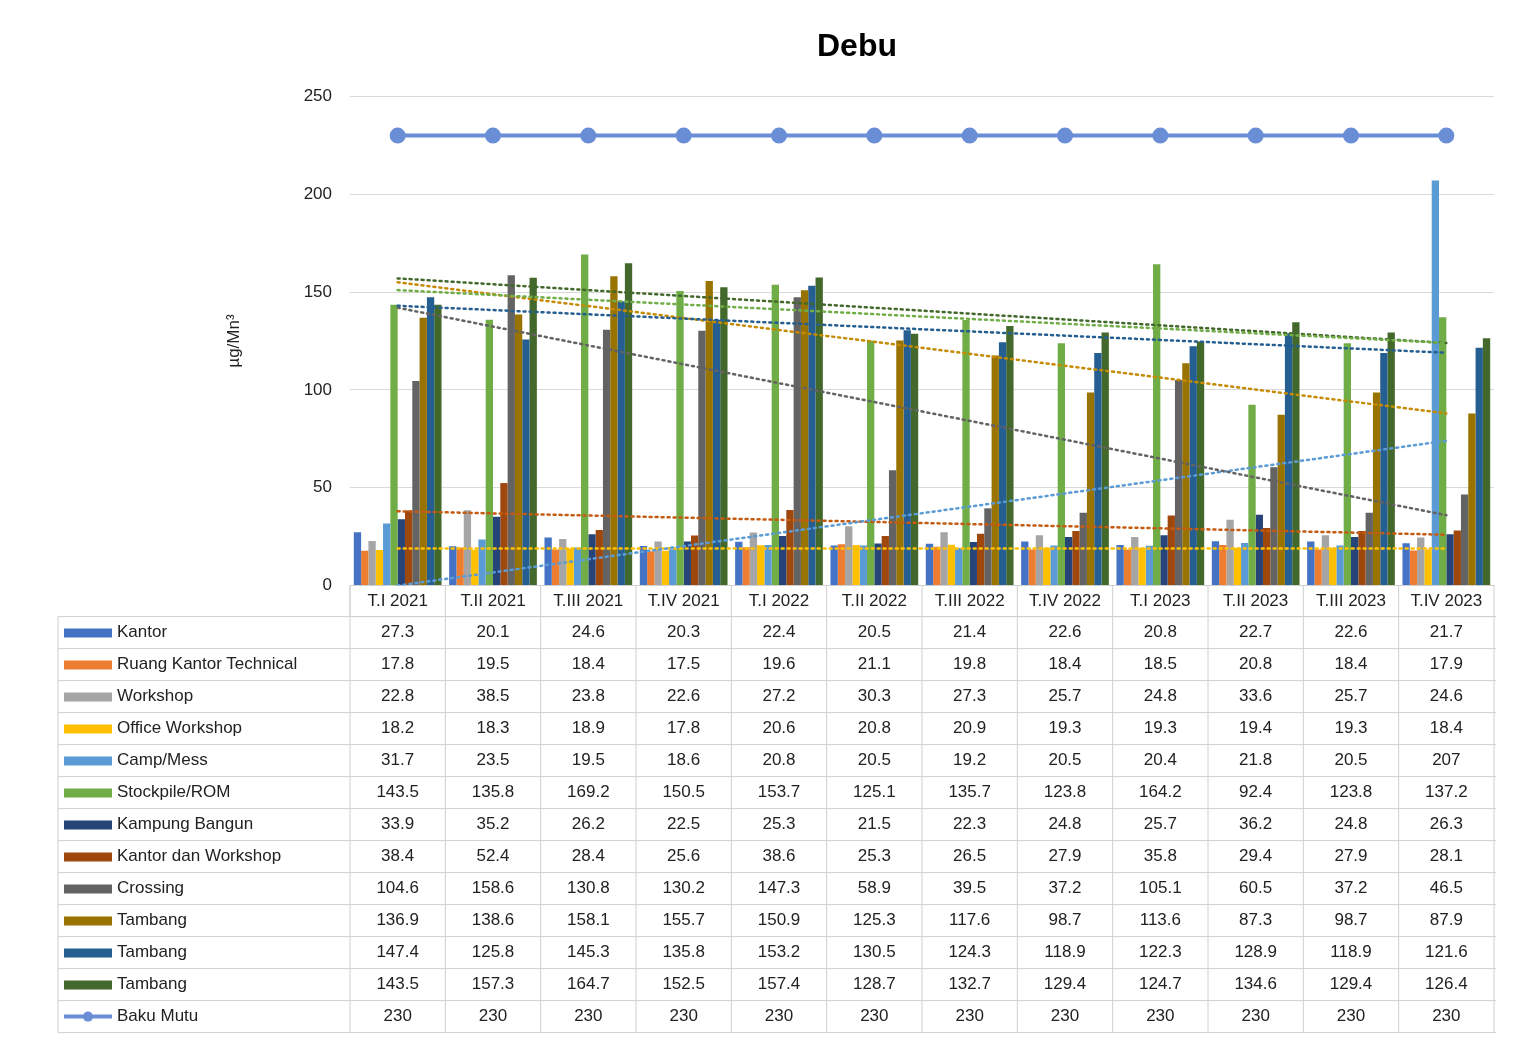 This screenshot has height=1054, width=1520. Describe the element at coordinates (1446, 792) in the screenshot. I see `data-label: 137.2` at that location.